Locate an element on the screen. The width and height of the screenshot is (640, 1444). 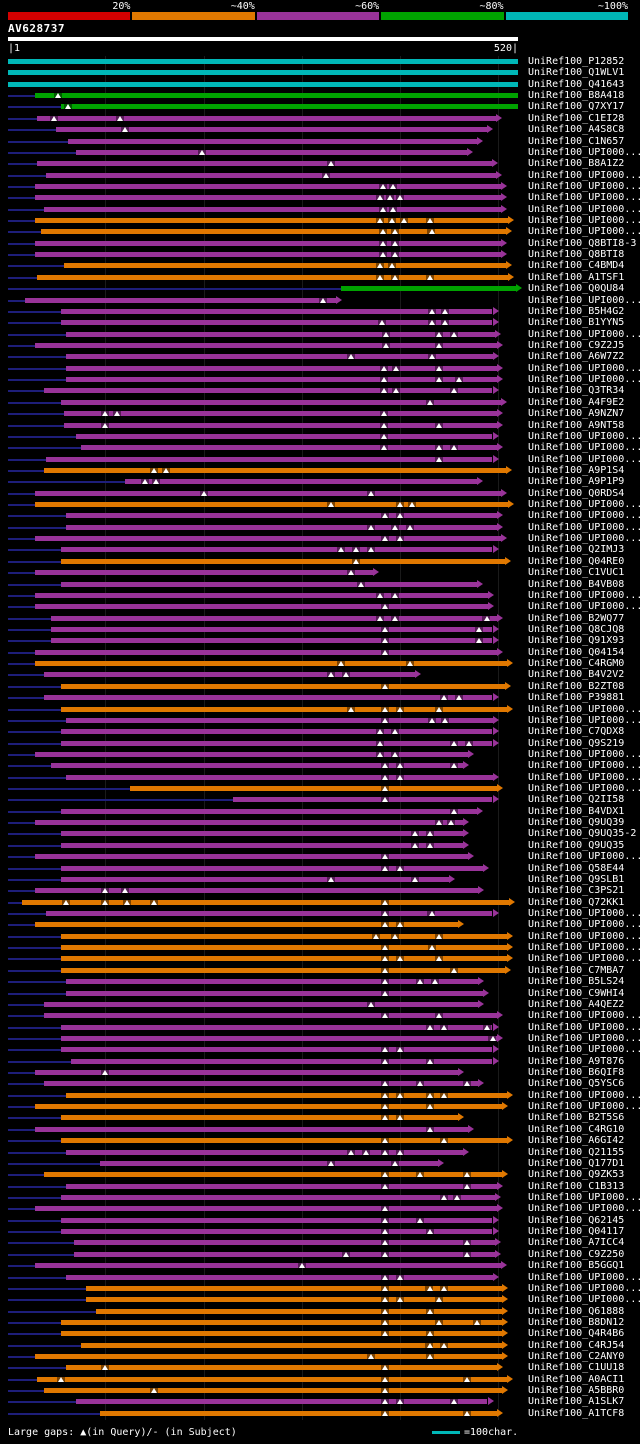
hit-label: UniRef100_Q91X93 is located at coordinates (576, 641).